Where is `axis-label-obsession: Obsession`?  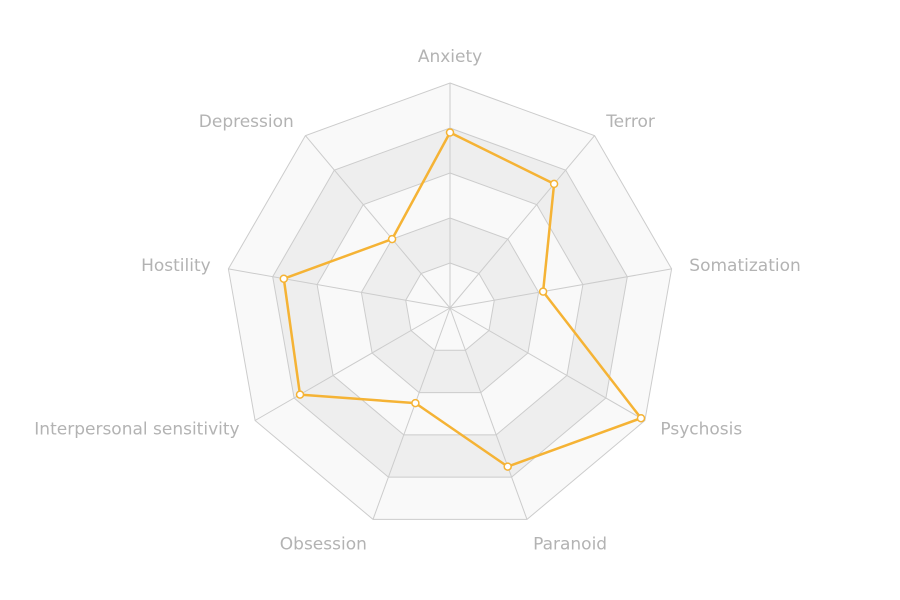 axis-label-obsession: Obsession is located at coordinates (323, 544).